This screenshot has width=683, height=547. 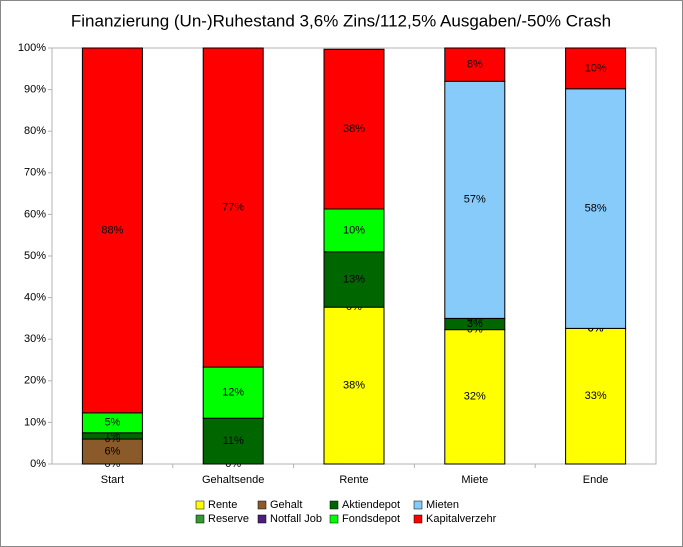 I want to click on data-label: 32%, so click(x=475, y=397).